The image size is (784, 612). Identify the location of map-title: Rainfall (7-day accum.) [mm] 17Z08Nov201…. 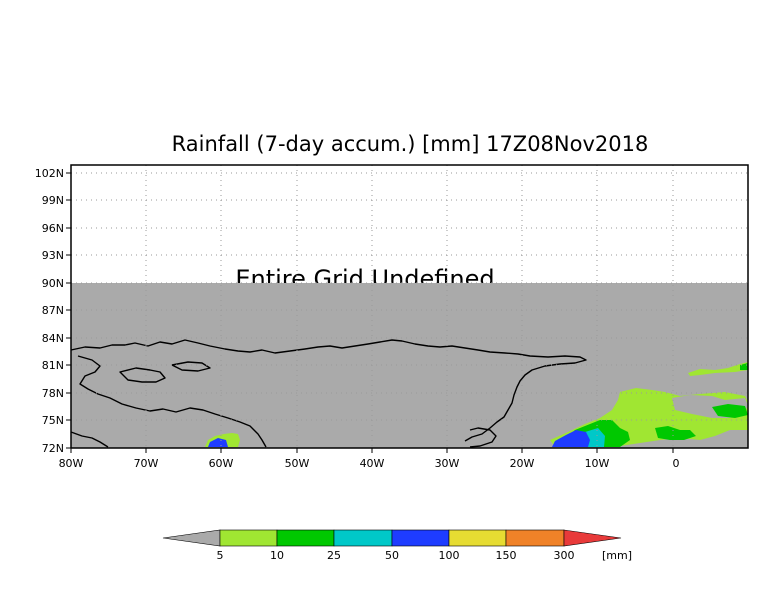
(410, 144).